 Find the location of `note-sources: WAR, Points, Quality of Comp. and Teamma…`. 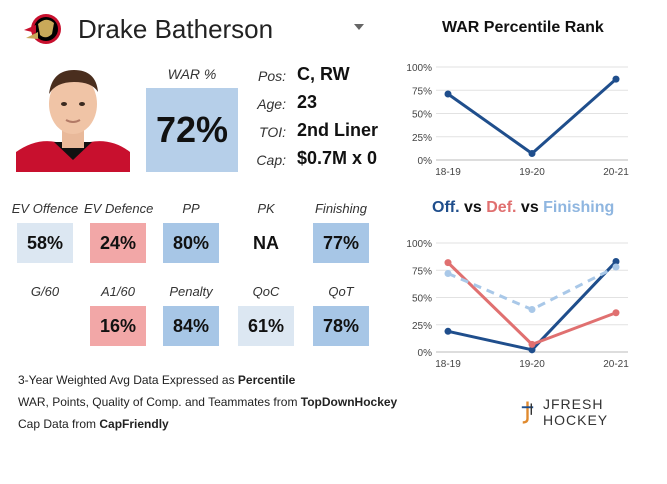

note-sources: WAR, Points, Quality of Comp. and Teamma… is located at coordinates (208, 402).